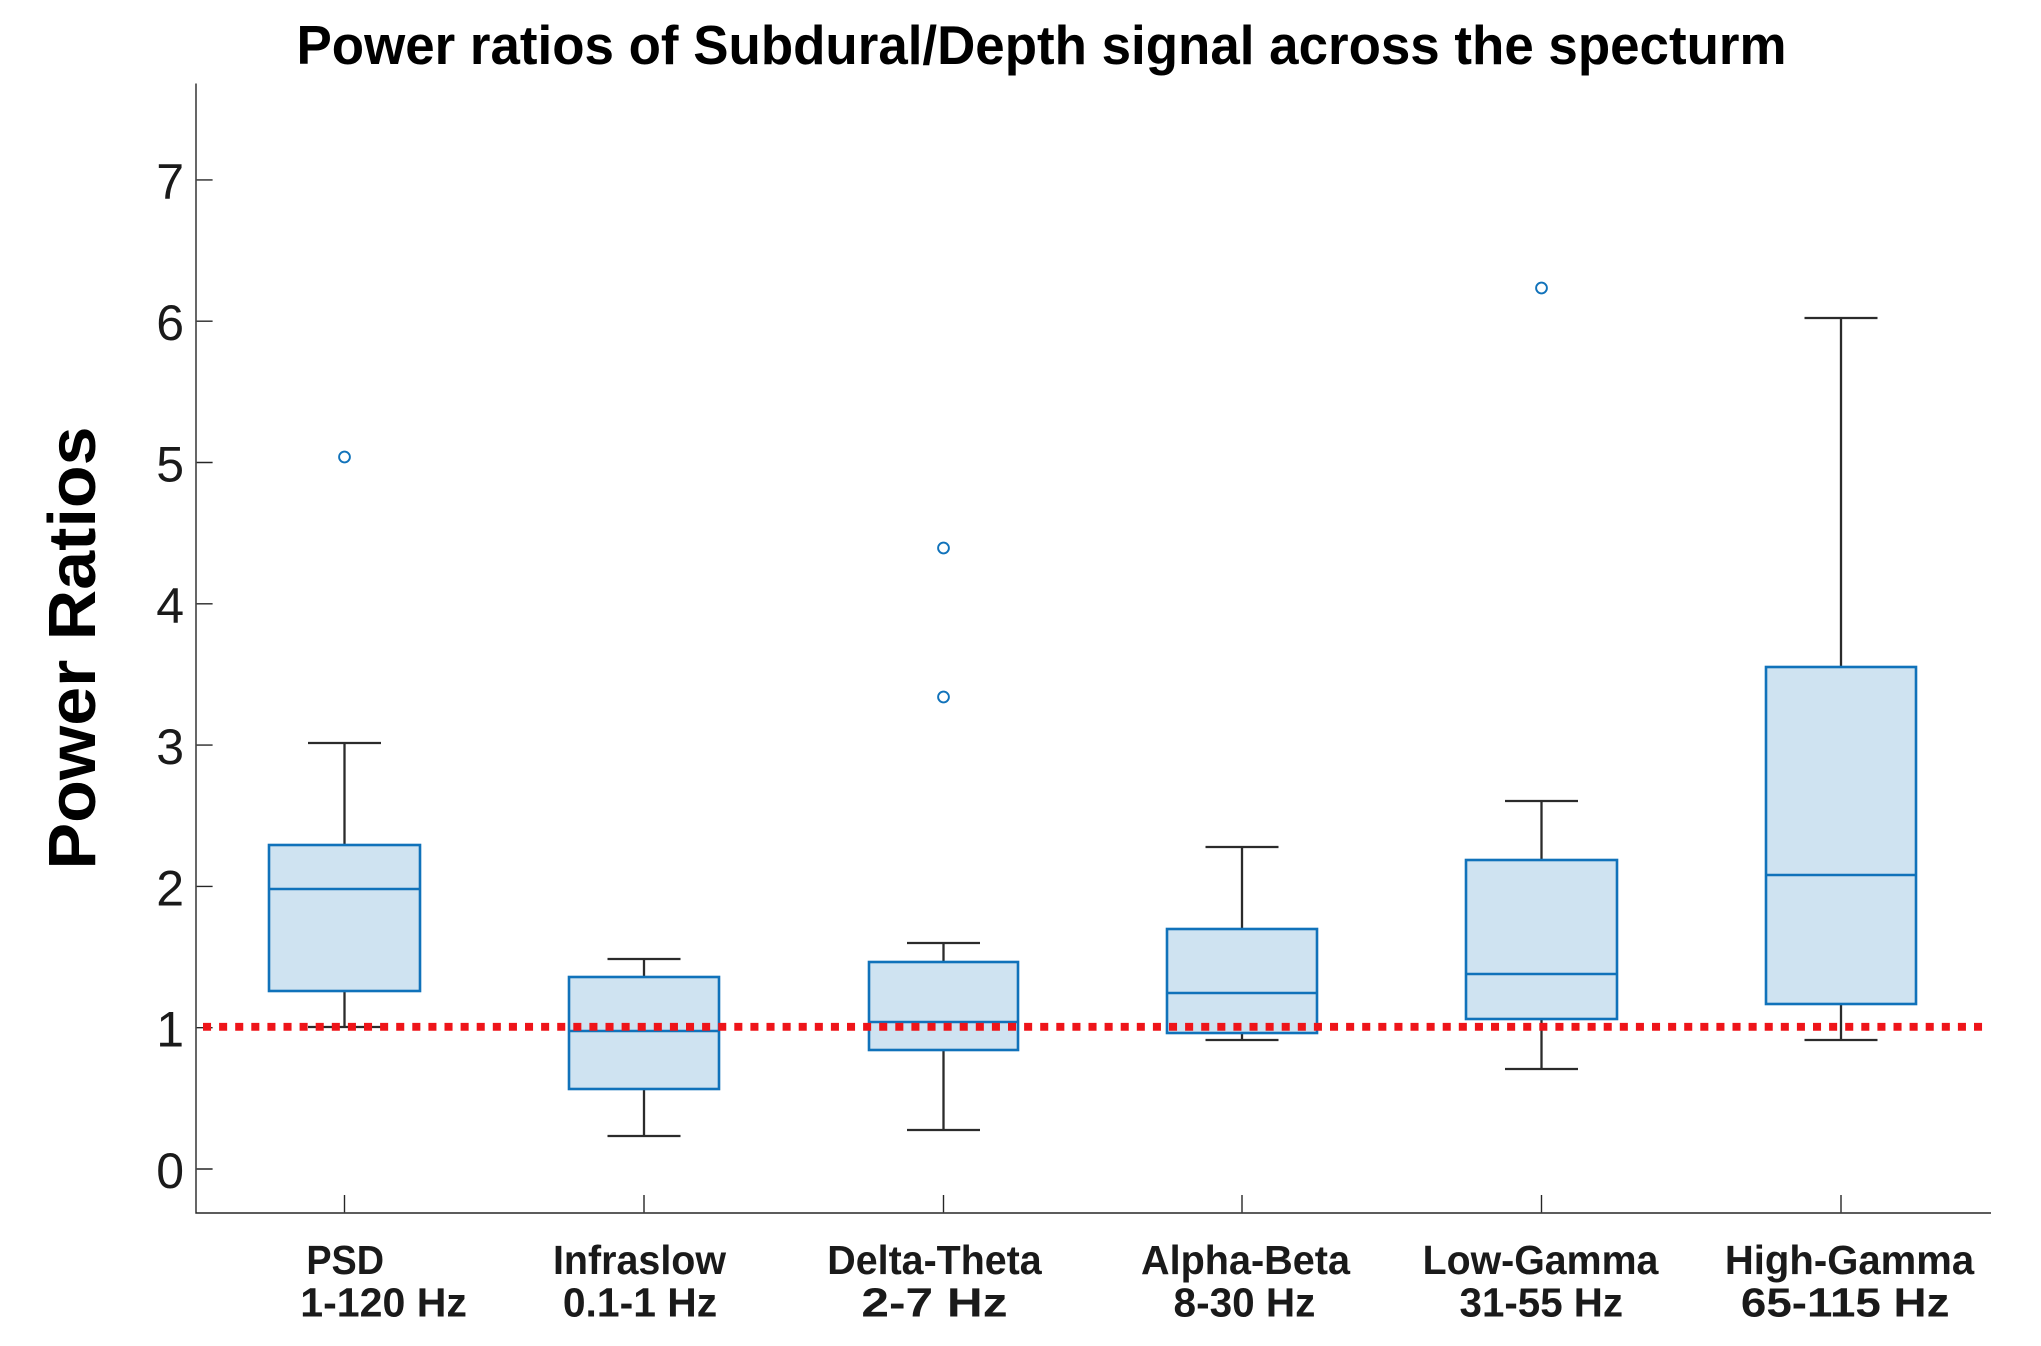  I want to click on svg-text: Alpha-Beta, so click(1246, 1260).